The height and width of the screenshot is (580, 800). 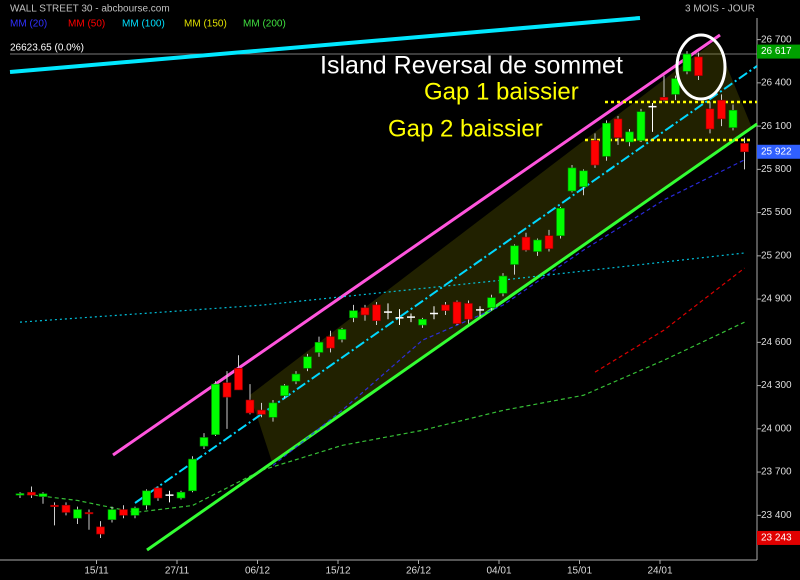 I want to click on y-tick-label: 24 300, so click(x=776, y=385).